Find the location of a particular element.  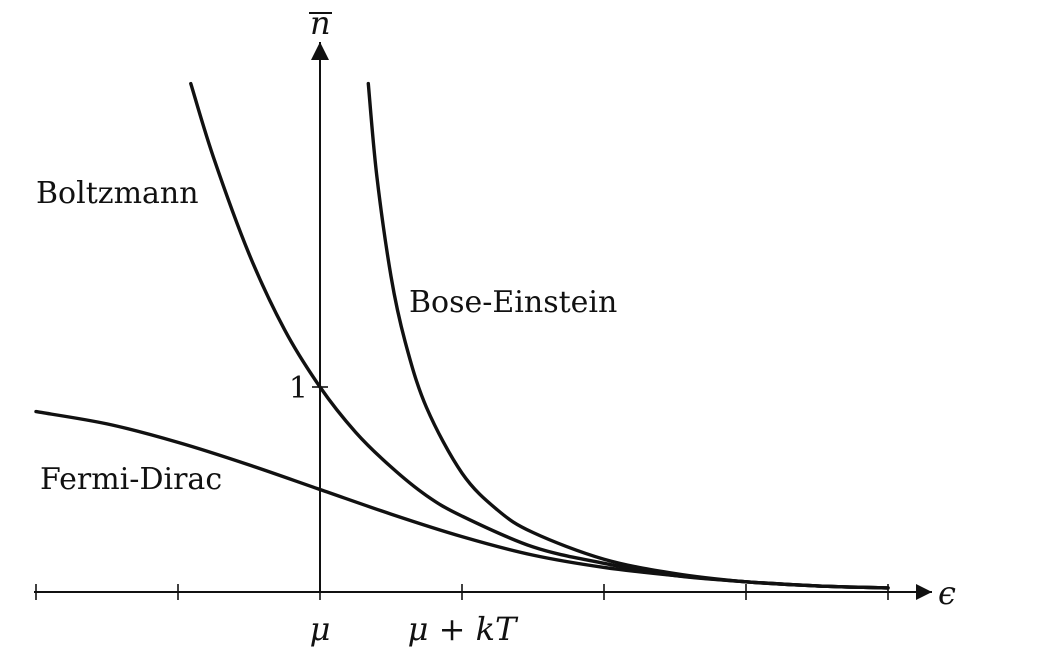

boltzmann-label: Boltzmann is located at coordinates (117, 193).